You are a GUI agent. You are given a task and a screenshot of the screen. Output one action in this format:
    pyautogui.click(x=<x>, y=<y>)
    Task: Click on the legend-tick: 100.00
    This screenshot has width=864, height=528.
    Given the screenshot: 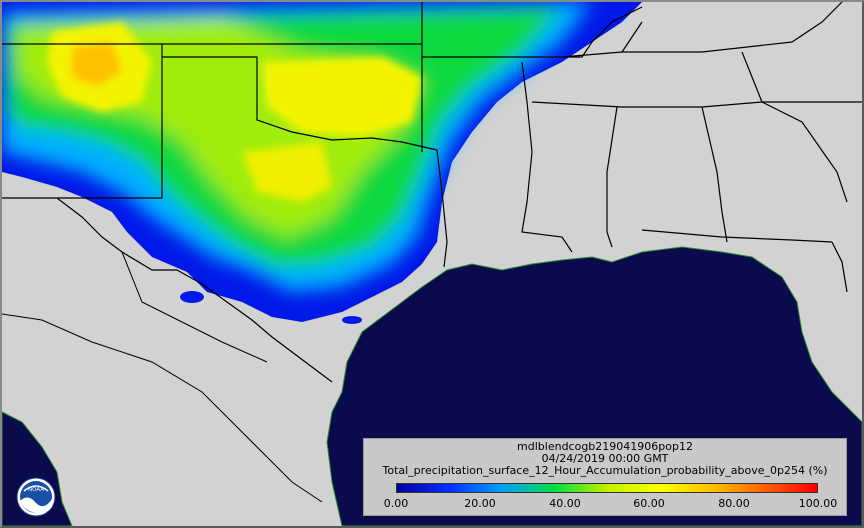 What is the action you would take?
    pyautogui.click(x=818, y=503)
    